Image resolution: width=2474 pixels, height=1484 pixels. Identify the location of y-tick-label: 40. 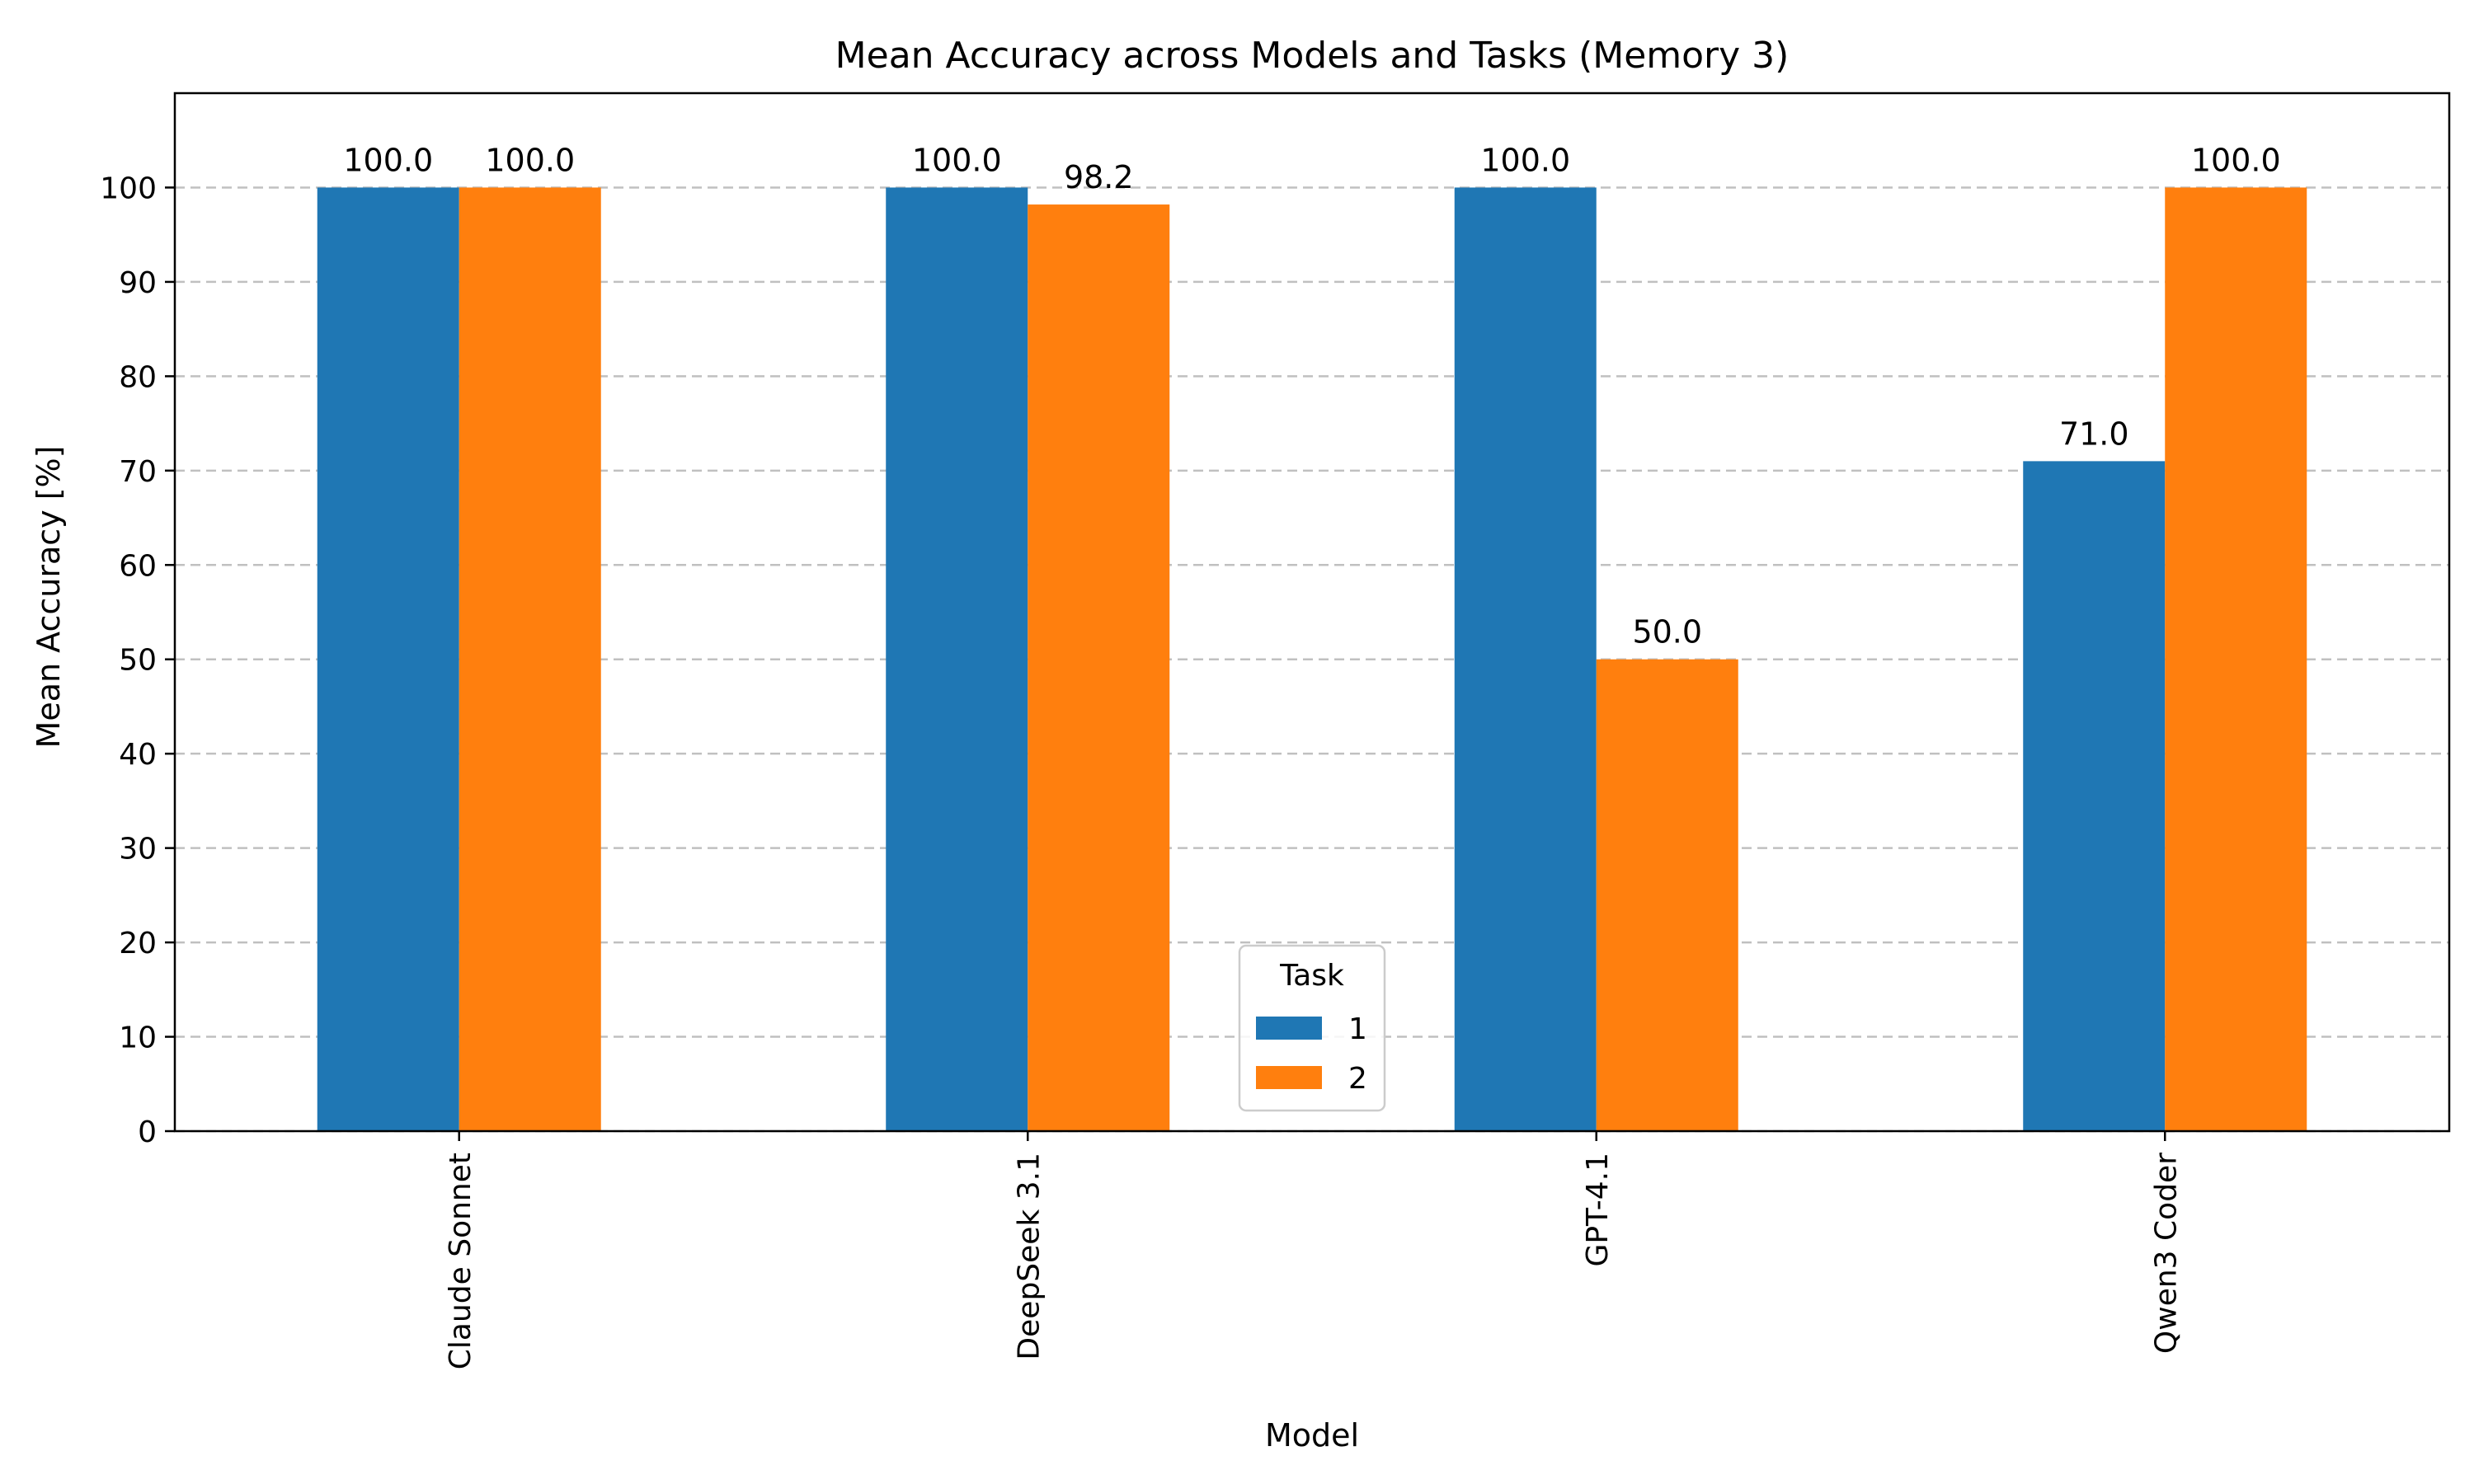
(138, 755).